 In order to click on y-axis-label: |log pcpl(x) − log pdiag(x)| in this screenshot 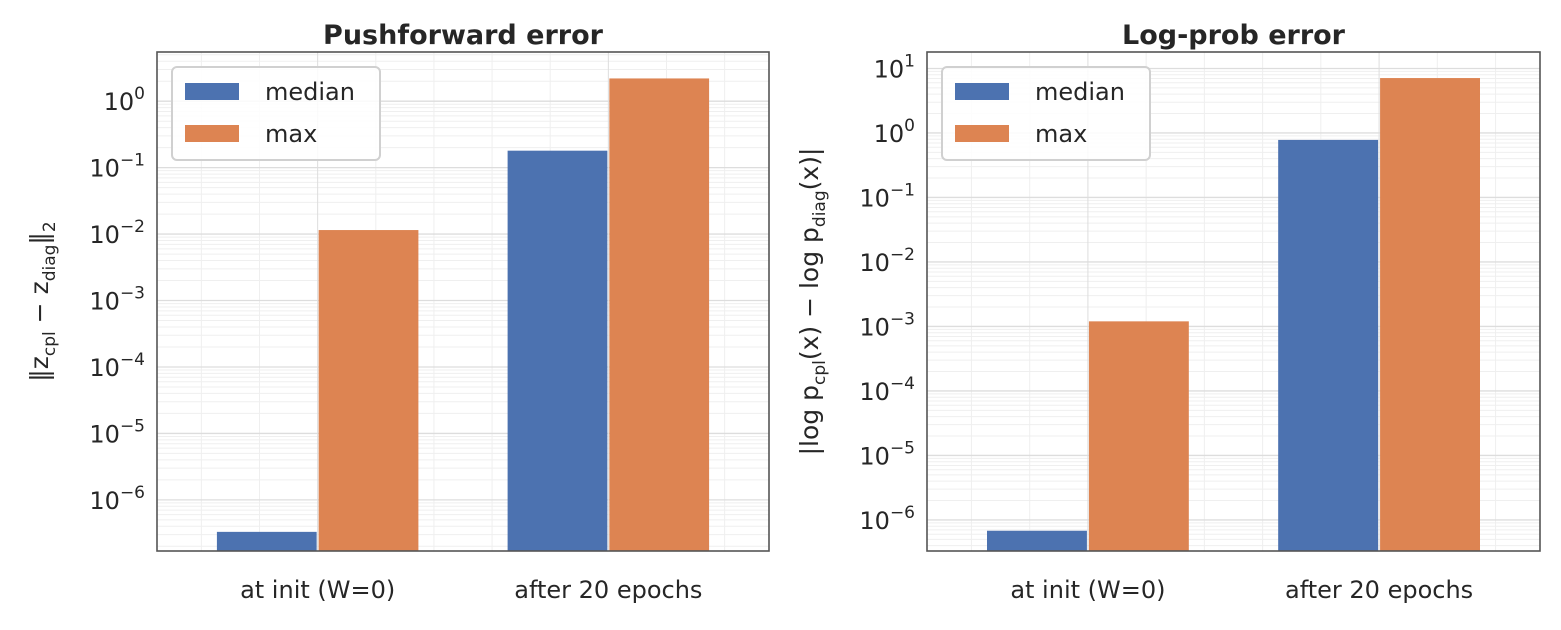, I will do `click(812, 302)`.